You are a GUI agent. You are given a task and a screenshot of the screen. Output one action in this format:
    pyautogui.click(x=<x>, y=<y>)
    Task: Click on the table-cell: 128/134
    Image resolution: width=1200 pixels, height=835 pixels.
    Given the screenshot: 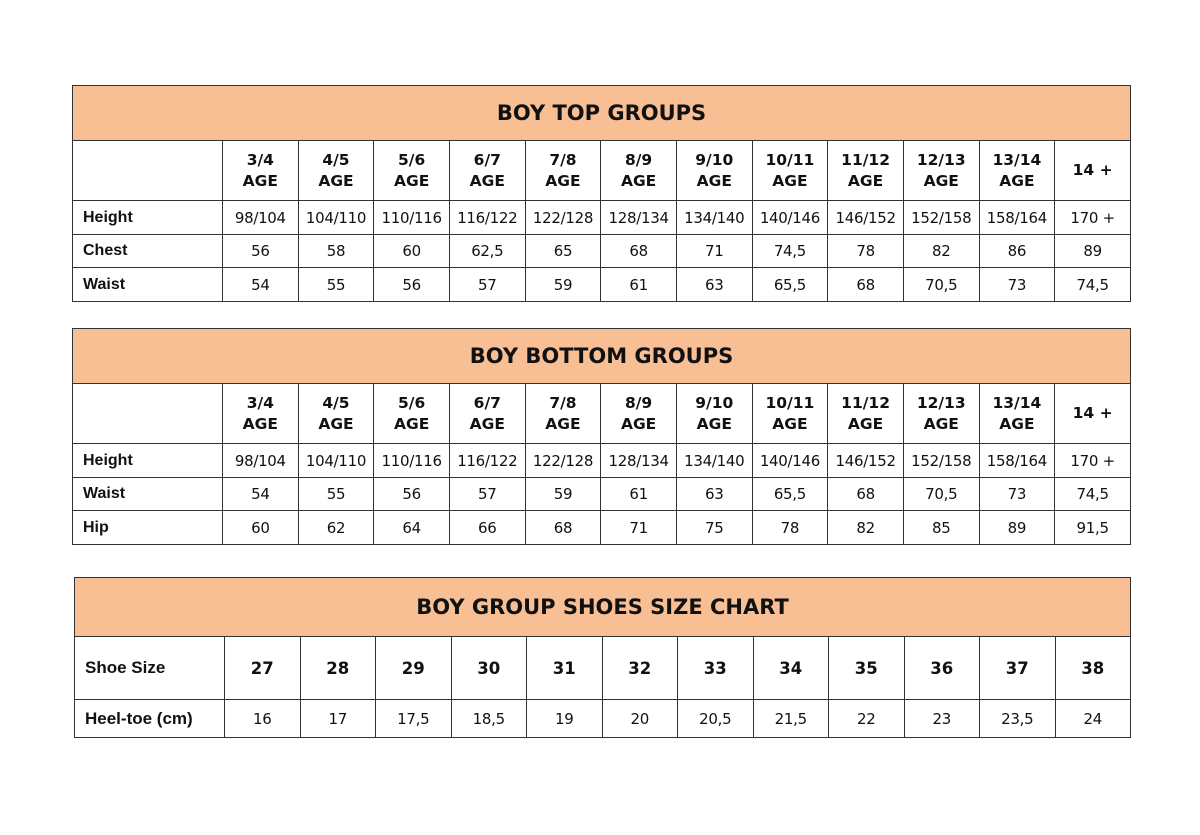 What is the action you would take?
    pyautogui.click(x=638, y=217)
    